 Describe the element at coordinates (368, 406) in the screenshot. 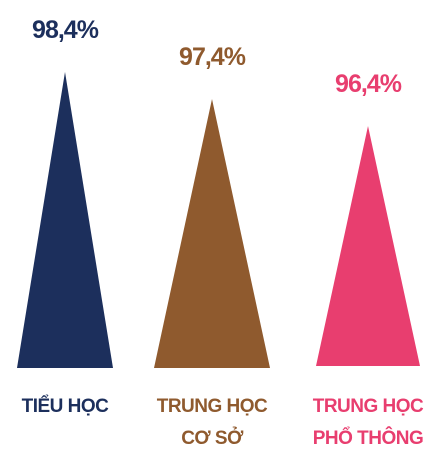

I see `category-label-3-line-1: TRUNG HỌC` at that location.